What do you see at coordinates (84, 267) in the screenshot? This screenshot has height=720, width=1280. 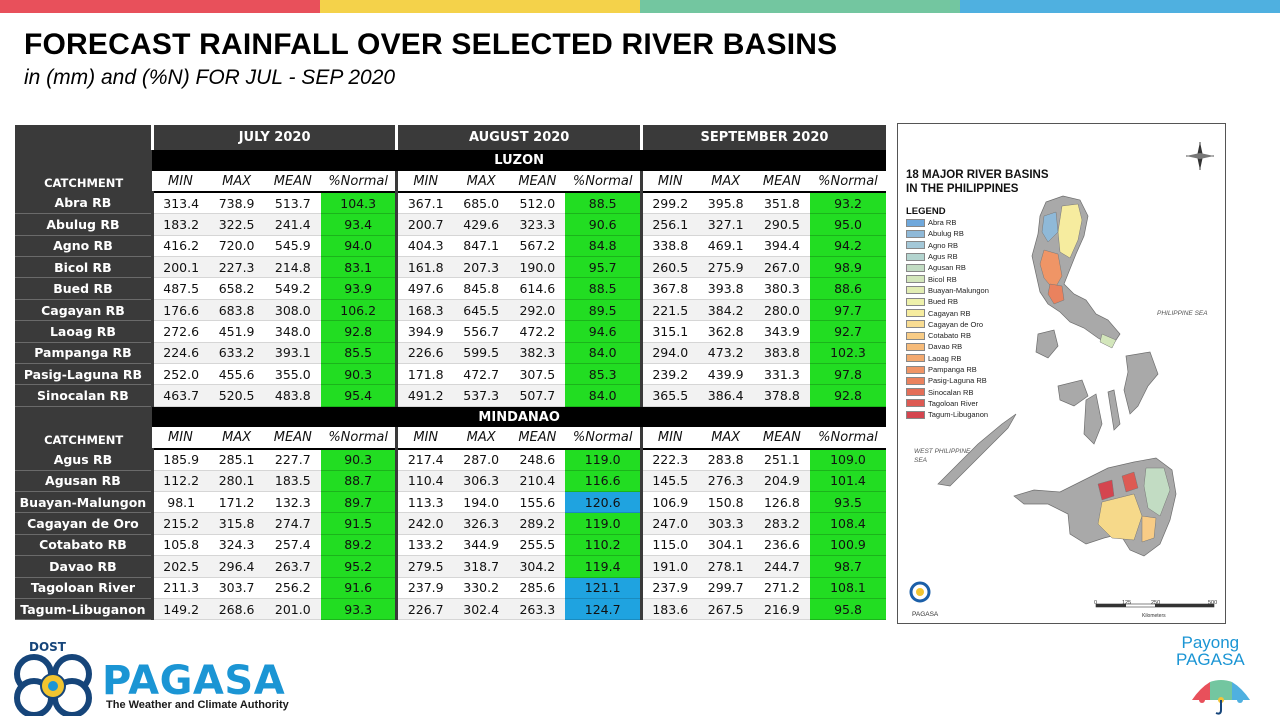 I see `catchment-name: Bicol RB` at bounding box center [84, 267].